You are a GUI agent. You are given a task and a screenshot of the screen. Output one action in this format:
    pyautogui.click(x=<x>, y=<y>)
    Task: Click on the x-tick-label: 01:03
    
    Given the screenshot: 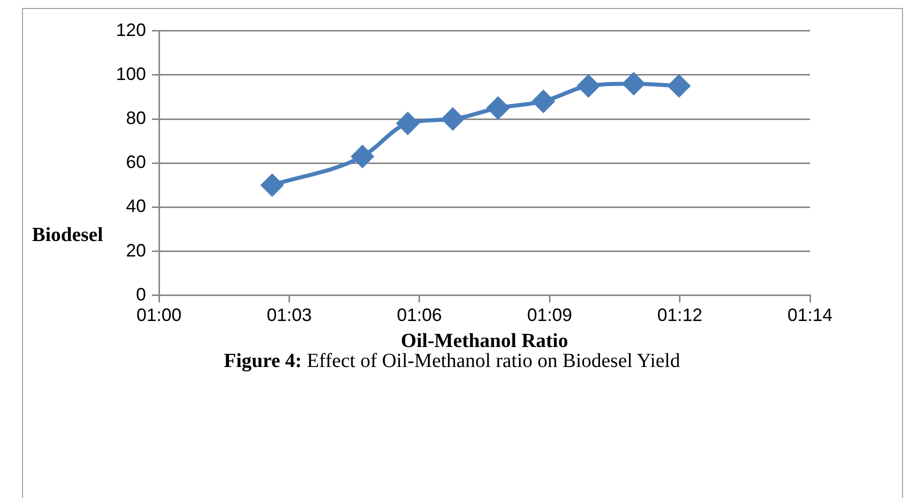 What is the action you would take?
    pyautogui.click(x=289, y=315)
    